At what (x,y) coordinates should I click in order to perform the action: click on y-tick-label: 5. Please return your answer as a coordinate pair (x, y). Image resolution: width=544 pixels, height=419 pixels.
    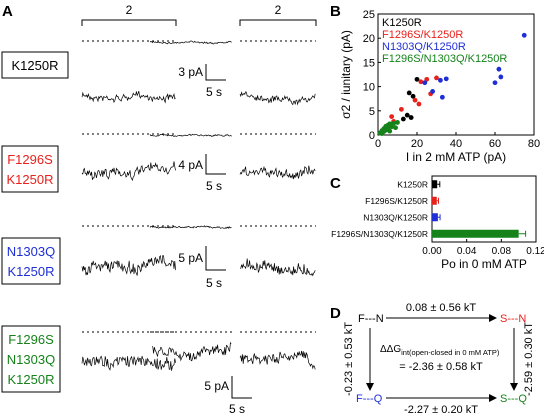
    Looking at the image, I should click on (372, 112).